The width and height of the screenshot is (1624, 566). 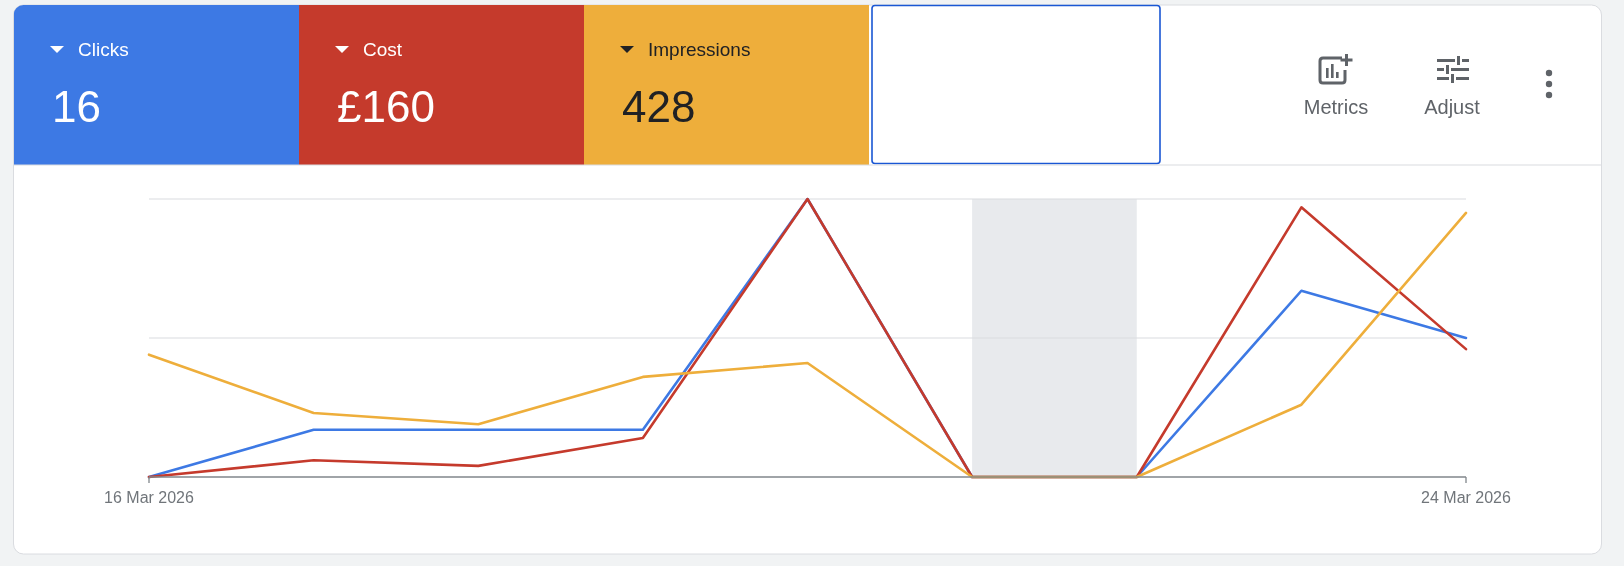 What do you see at coordinates (76, 106) in the screenshot?
I see `text: 16` at bounding box center [76, 106].